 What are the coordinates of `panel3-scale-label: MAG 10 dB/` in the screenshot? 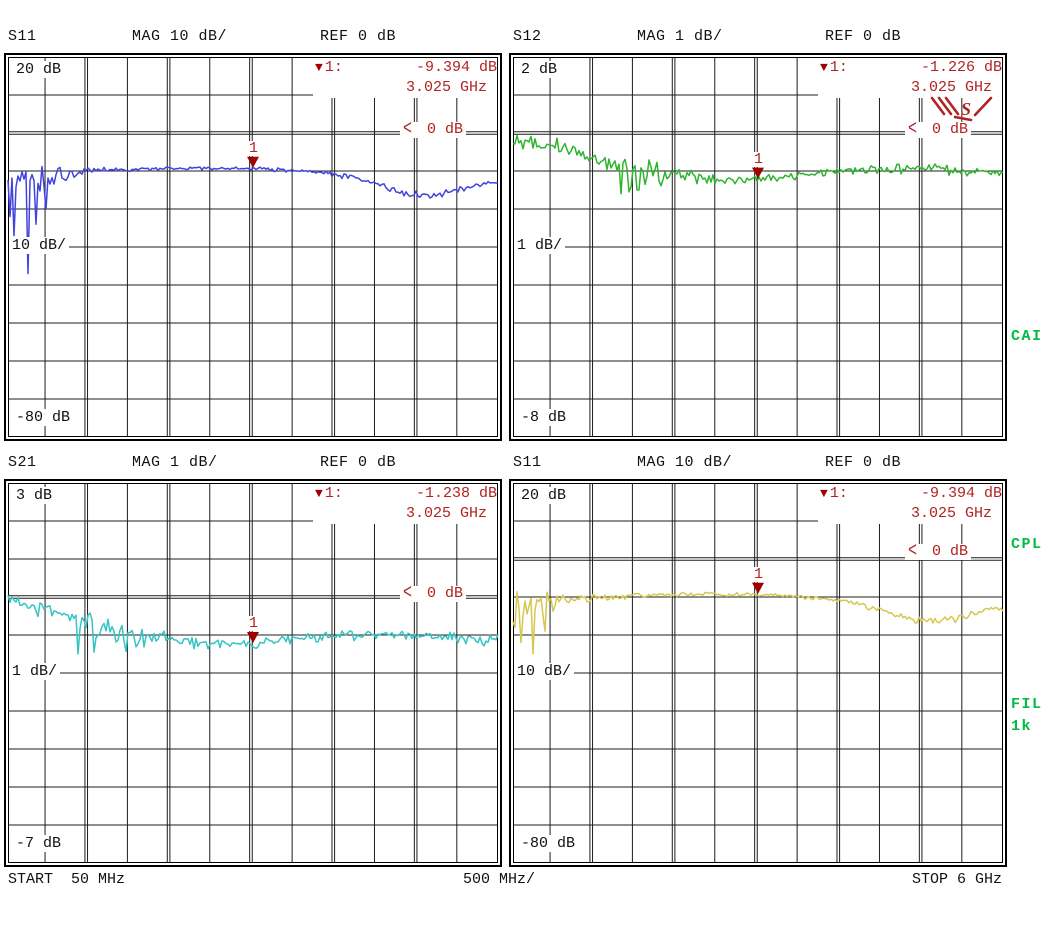 It's located at (685, 462).